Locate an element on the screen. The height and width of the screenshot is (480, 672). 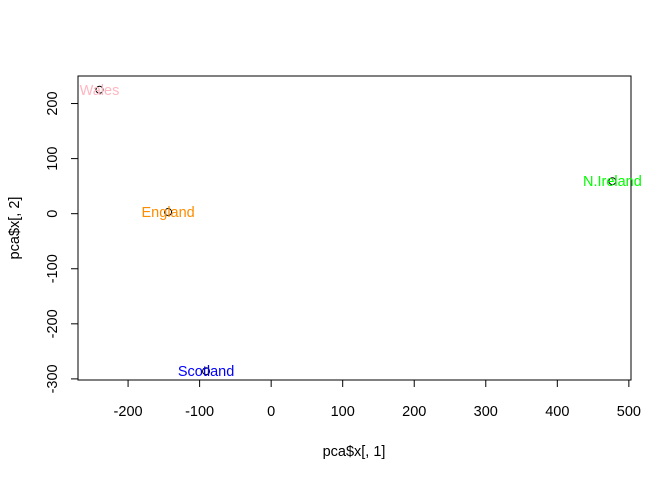
y-axis: -300 -200 -100 0 100 200 is located at coordinates (62, 242).